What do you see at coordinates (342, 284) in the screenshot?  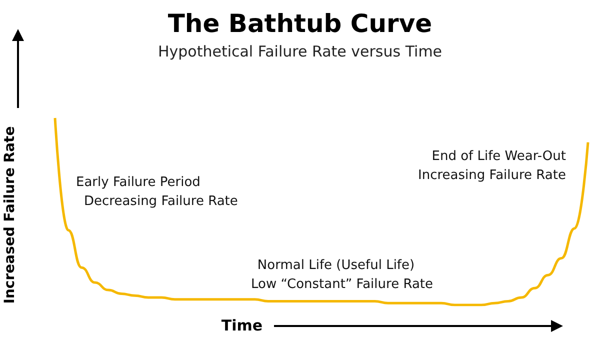 I see `annotation: Low “Constant” Failure Rate` at bounding box center [342, 284].